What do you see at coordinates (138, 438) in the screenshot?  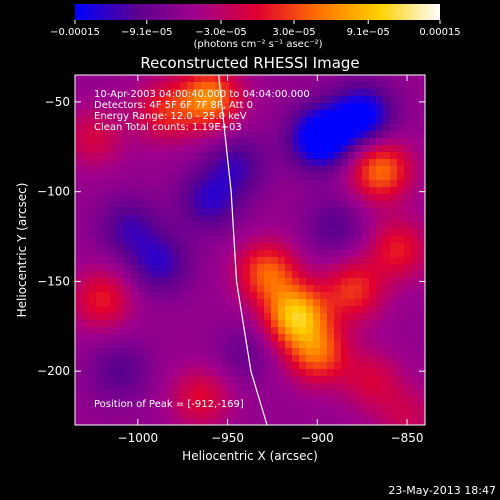 I see `x-tick-label: −1000` at bounding box center [138, 438].